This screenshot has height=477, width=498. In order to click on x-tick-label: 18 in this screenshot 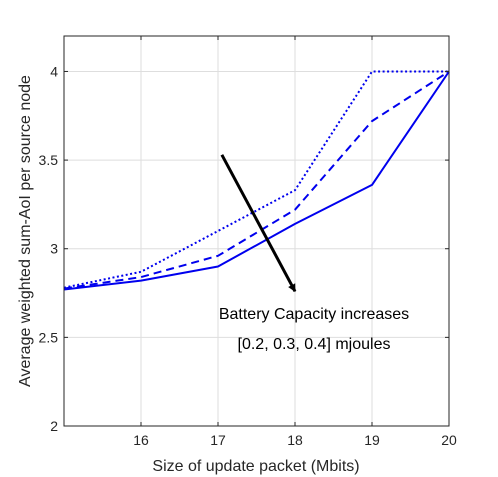, I will do `click(295, 440)`.